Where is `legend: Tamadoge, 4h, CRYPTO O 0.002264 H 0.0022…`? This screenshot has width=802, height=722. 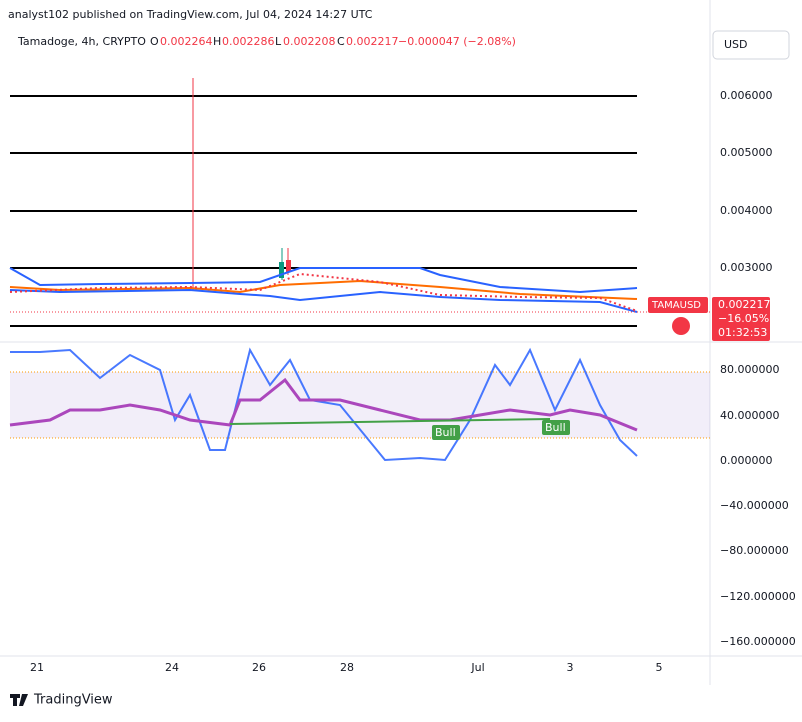 legend: Tamadoge, 4h, CRYPTO O 0.002264 H 0.0022… is located at coordinates (266, 41).